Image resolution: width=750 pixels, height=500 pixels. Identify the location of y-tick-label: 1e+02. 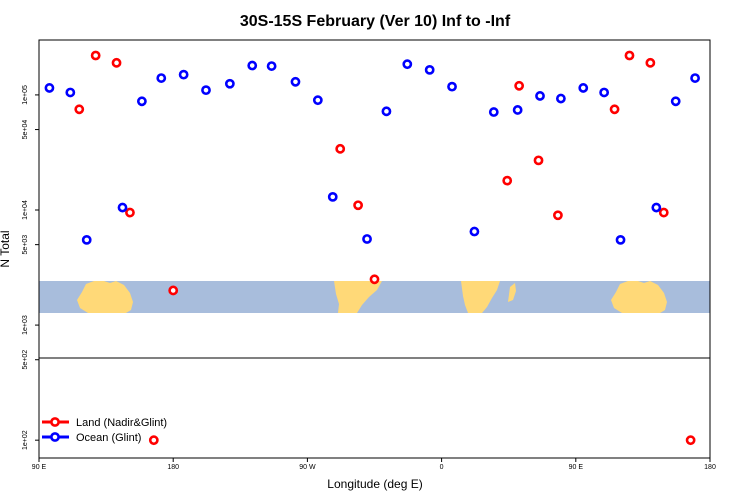
(25, 440).